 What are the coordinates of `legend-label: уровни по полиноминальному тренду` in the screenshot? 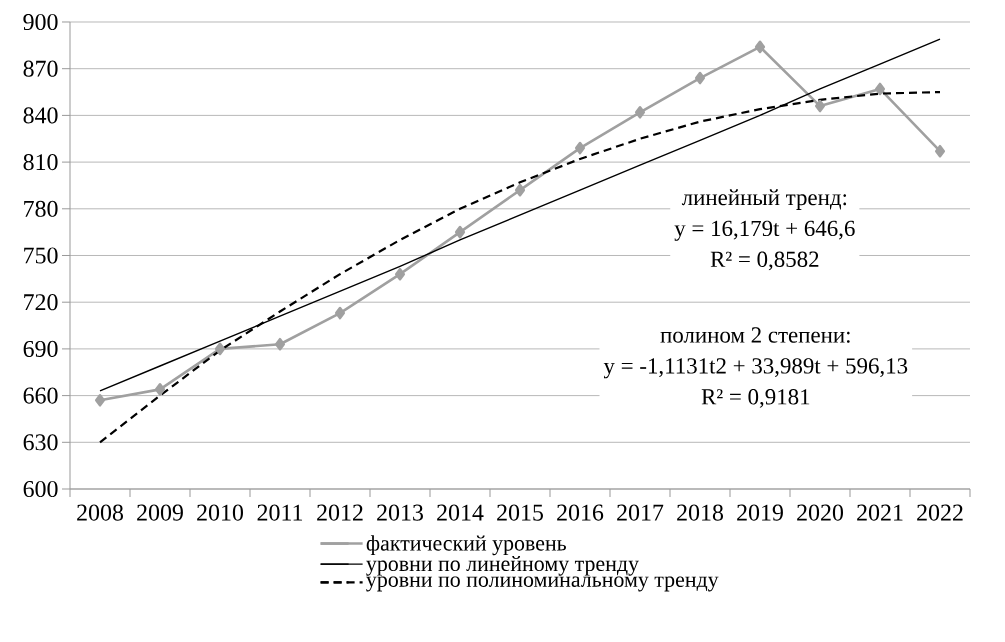 It's located at (542, 584).